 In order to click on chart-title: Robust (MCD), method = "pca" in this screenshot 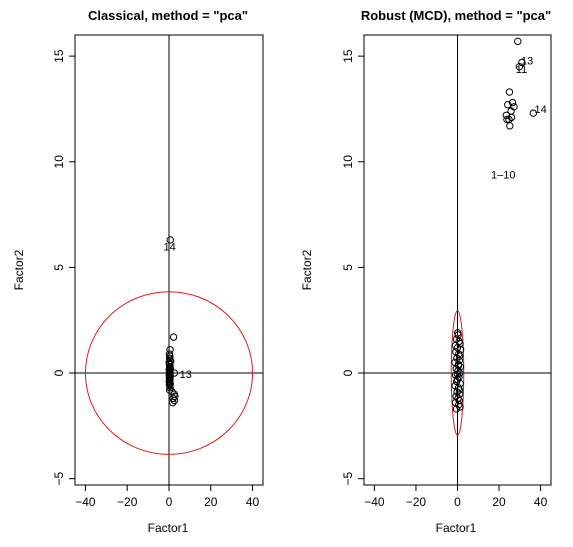, I will do `click(456, 15)`.